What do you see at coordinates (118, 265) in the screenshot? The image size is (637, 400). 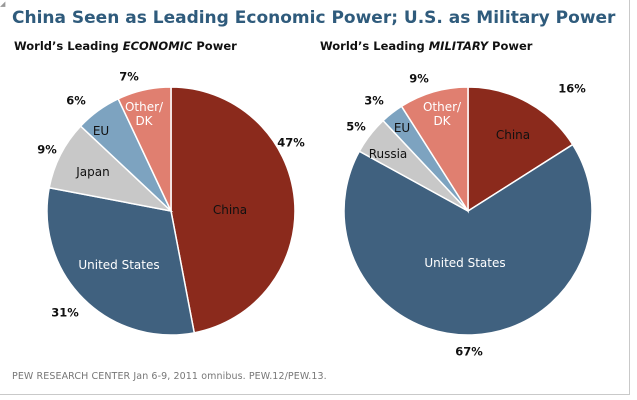 I see `economic-label-united-states: United States` at bounding box center [118, 265].